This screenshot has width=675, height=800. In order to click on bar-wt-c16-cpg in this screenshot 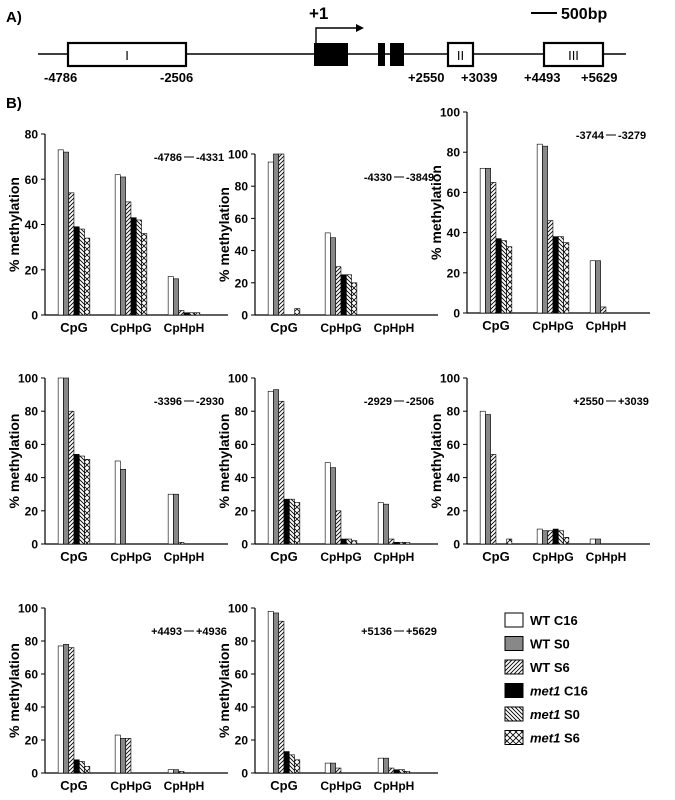, I will do `click(270, 238)`.